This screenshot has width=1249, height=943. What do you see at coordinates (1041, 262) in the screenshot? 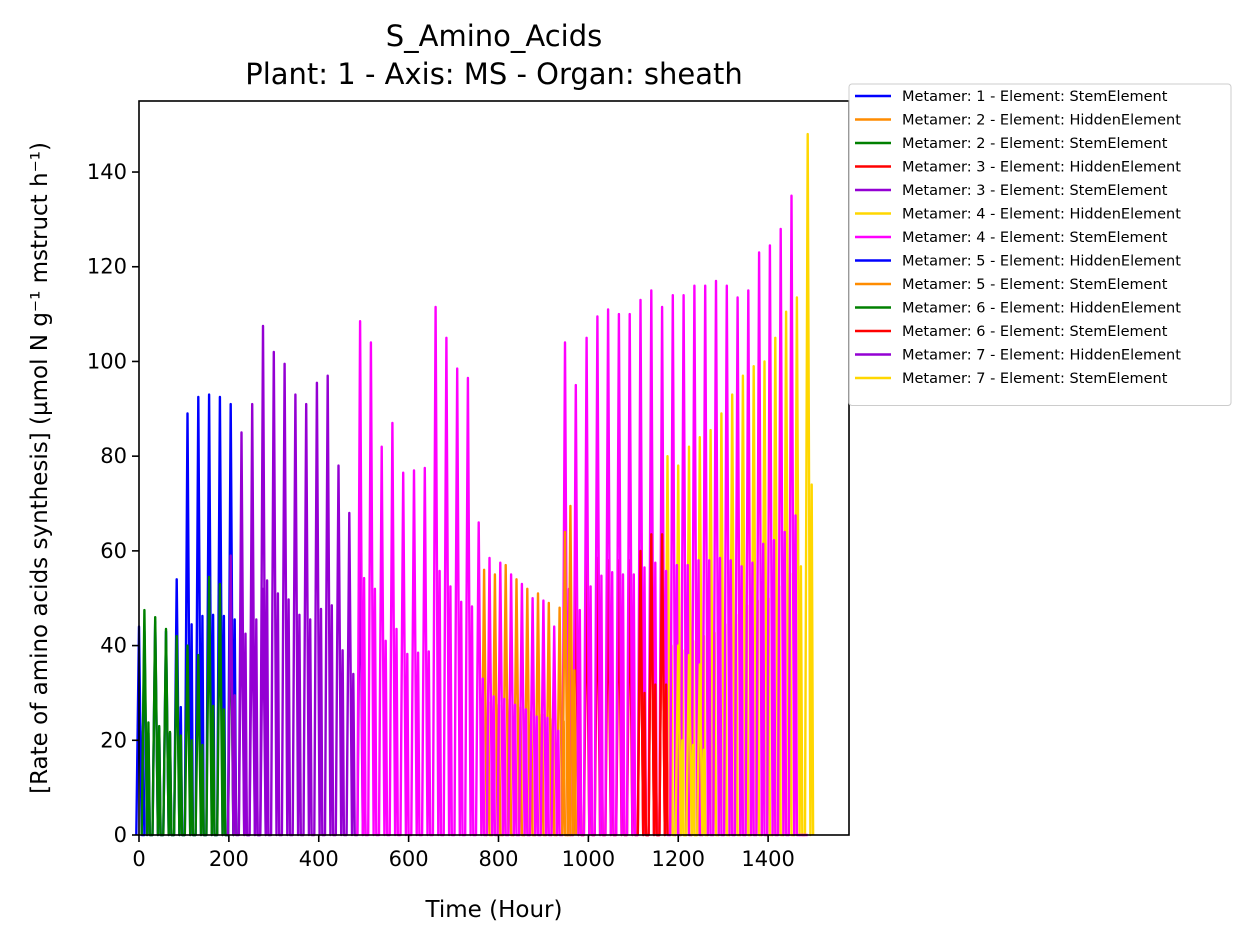
I see `legend-label: Metamer: 5 - Element: HiddenElement` at bounding box center [1041, 262].